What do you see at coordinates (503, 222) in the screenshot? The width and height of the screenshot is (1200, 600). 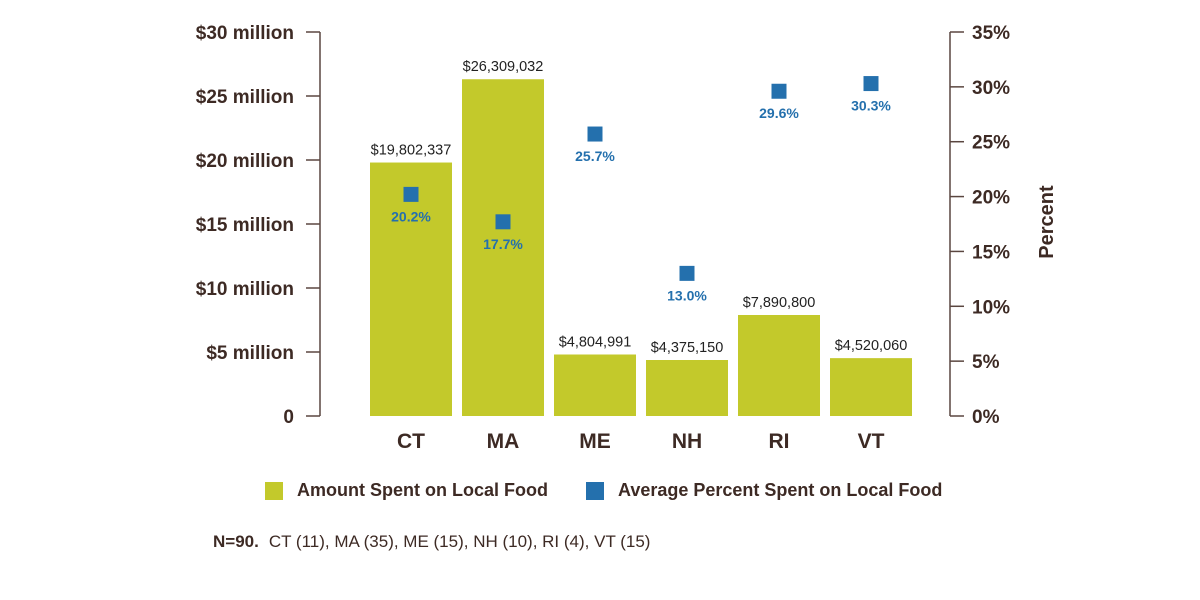 I see `marker-ma` at bounding box center [503, 222].